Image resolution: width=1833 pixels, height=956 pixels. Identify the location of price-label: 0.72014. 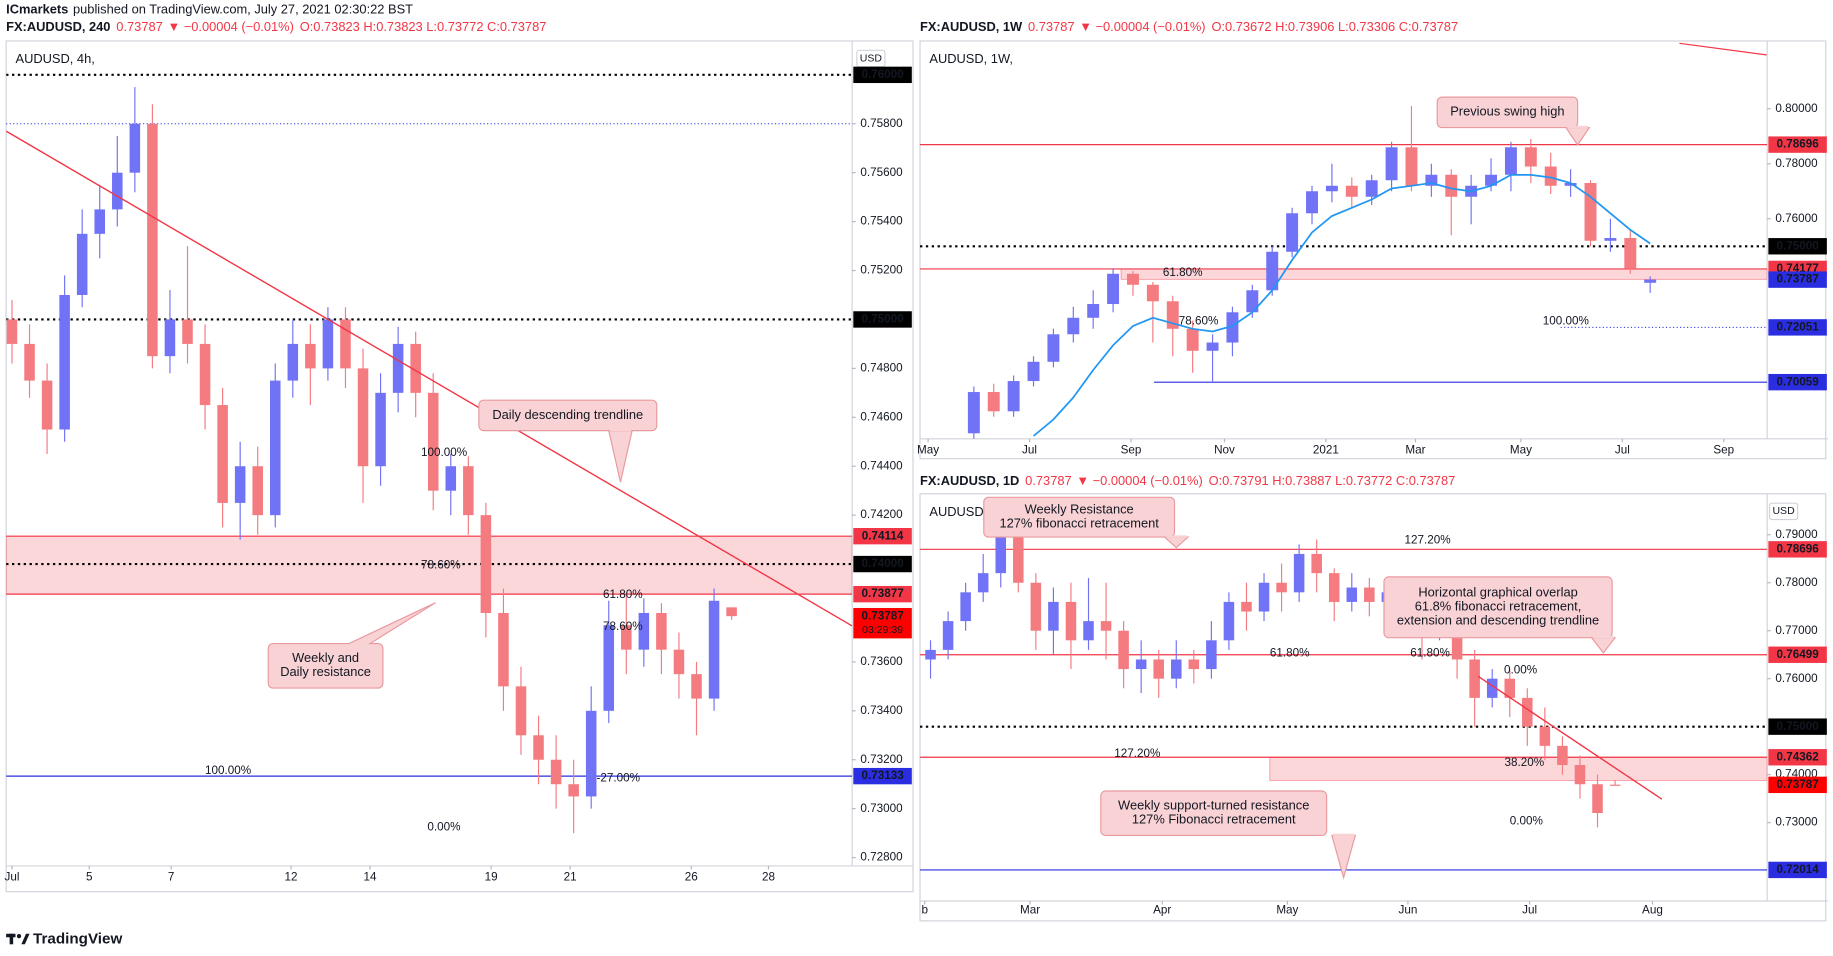
(1797, 869).